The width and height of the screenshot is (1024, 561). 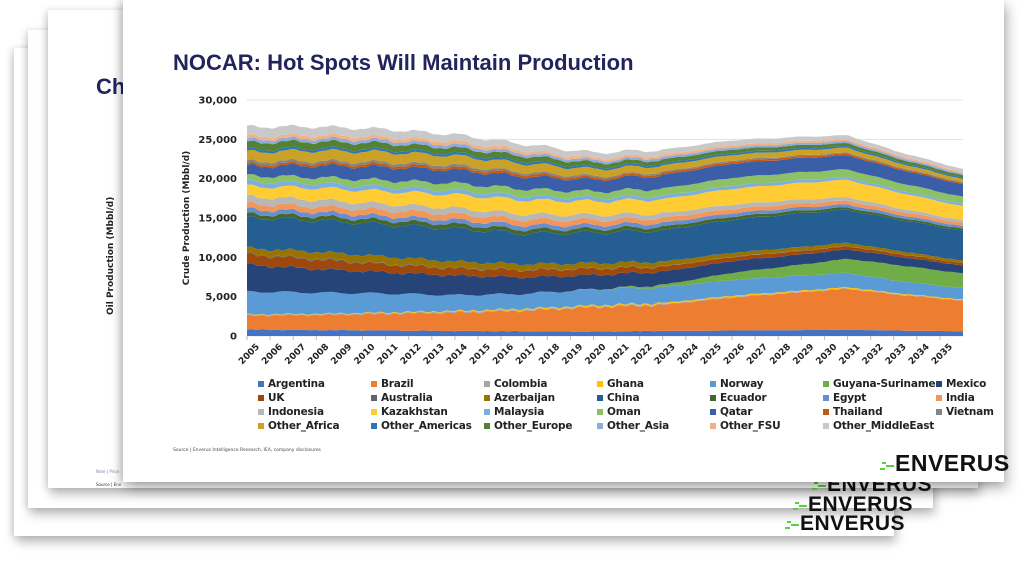 What do you see at coordinates (766, 425) in the screenshot?
I see `legend-item: Other_FSU` at bounding box center [766, 425].